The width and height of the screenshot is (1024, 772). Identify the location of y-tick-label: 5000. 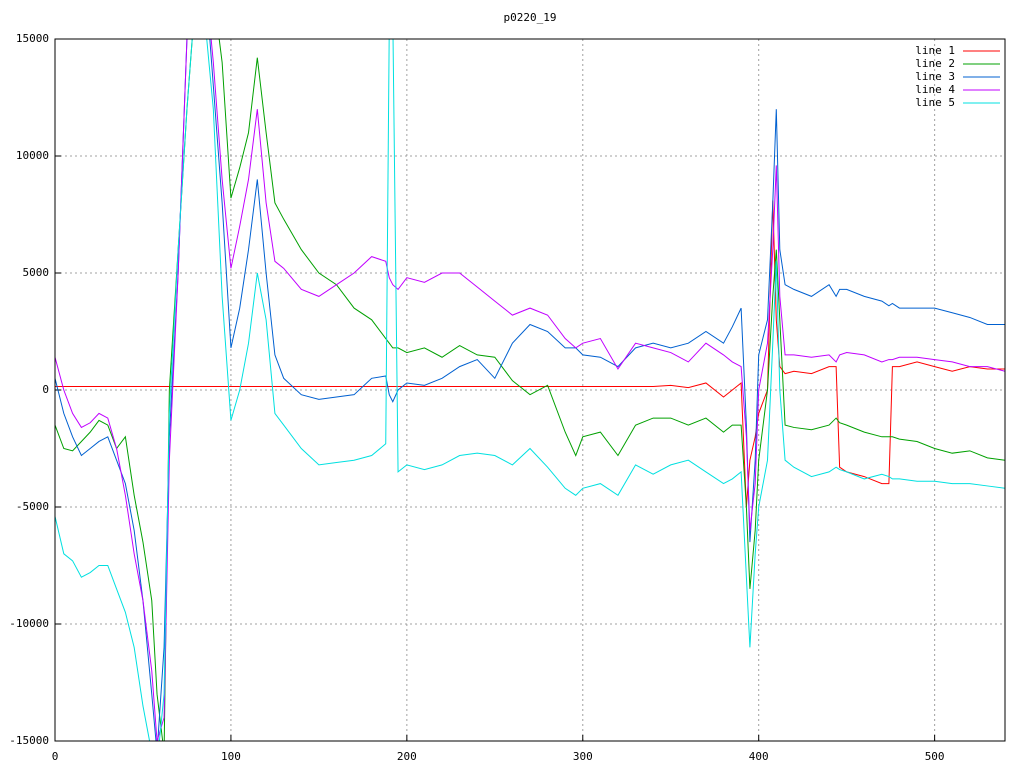
(36, 272).